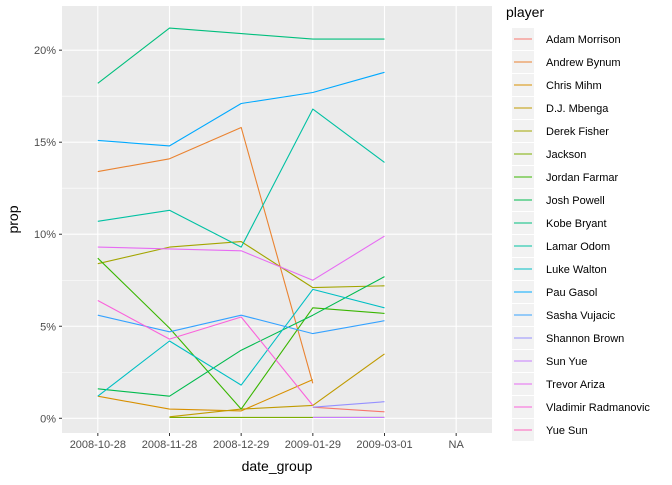 The image size is (672, 485). What do you see at coordinates (577, 132) in the screenshot?
I see `legend-label: Derek Fisher` at bounding box center [577, 132].